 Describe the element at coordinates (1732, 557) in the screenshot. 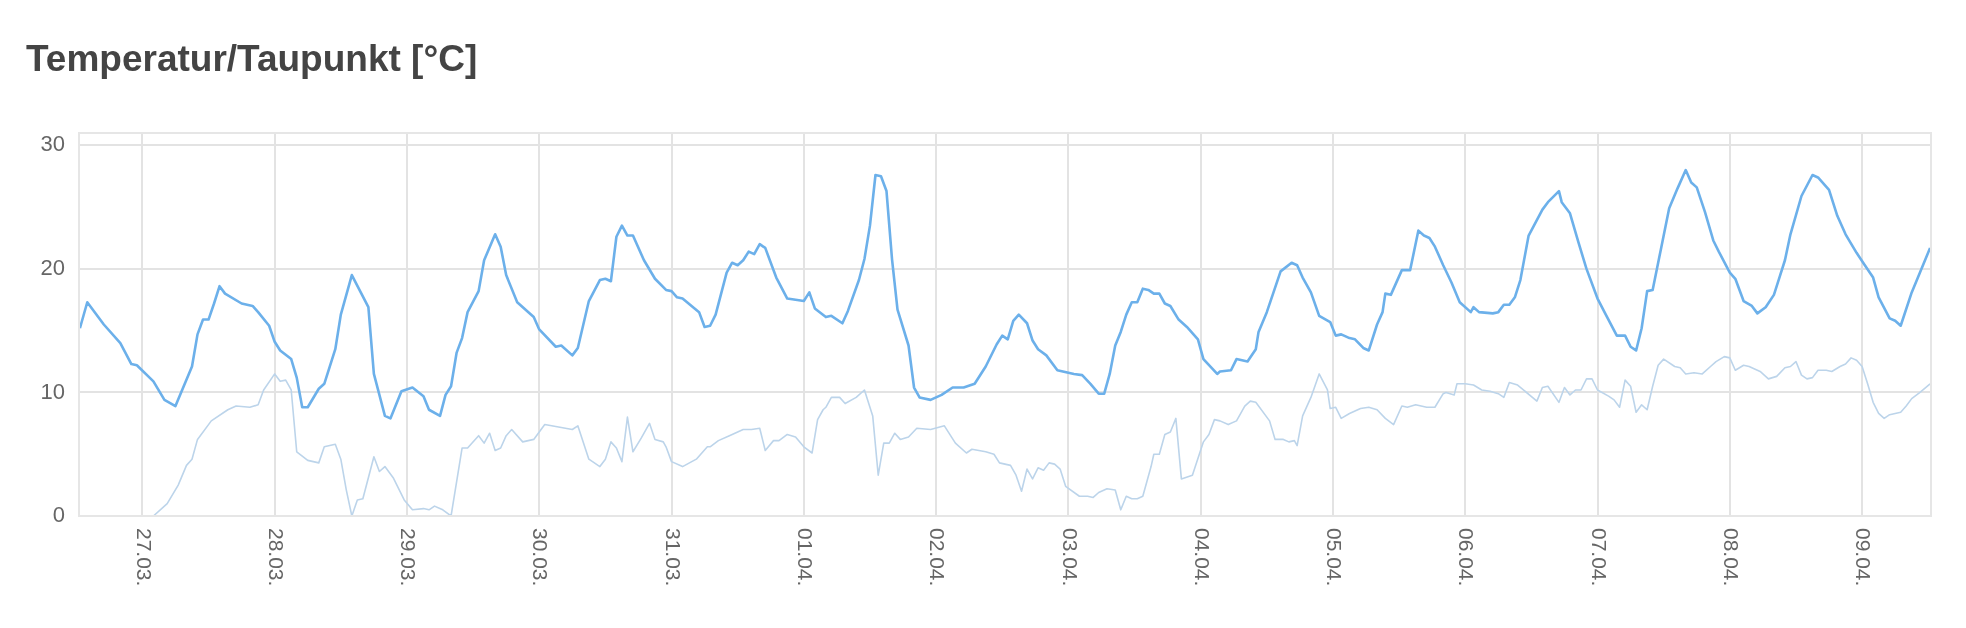

I see `x-tick-label: 08.04.` at that location.